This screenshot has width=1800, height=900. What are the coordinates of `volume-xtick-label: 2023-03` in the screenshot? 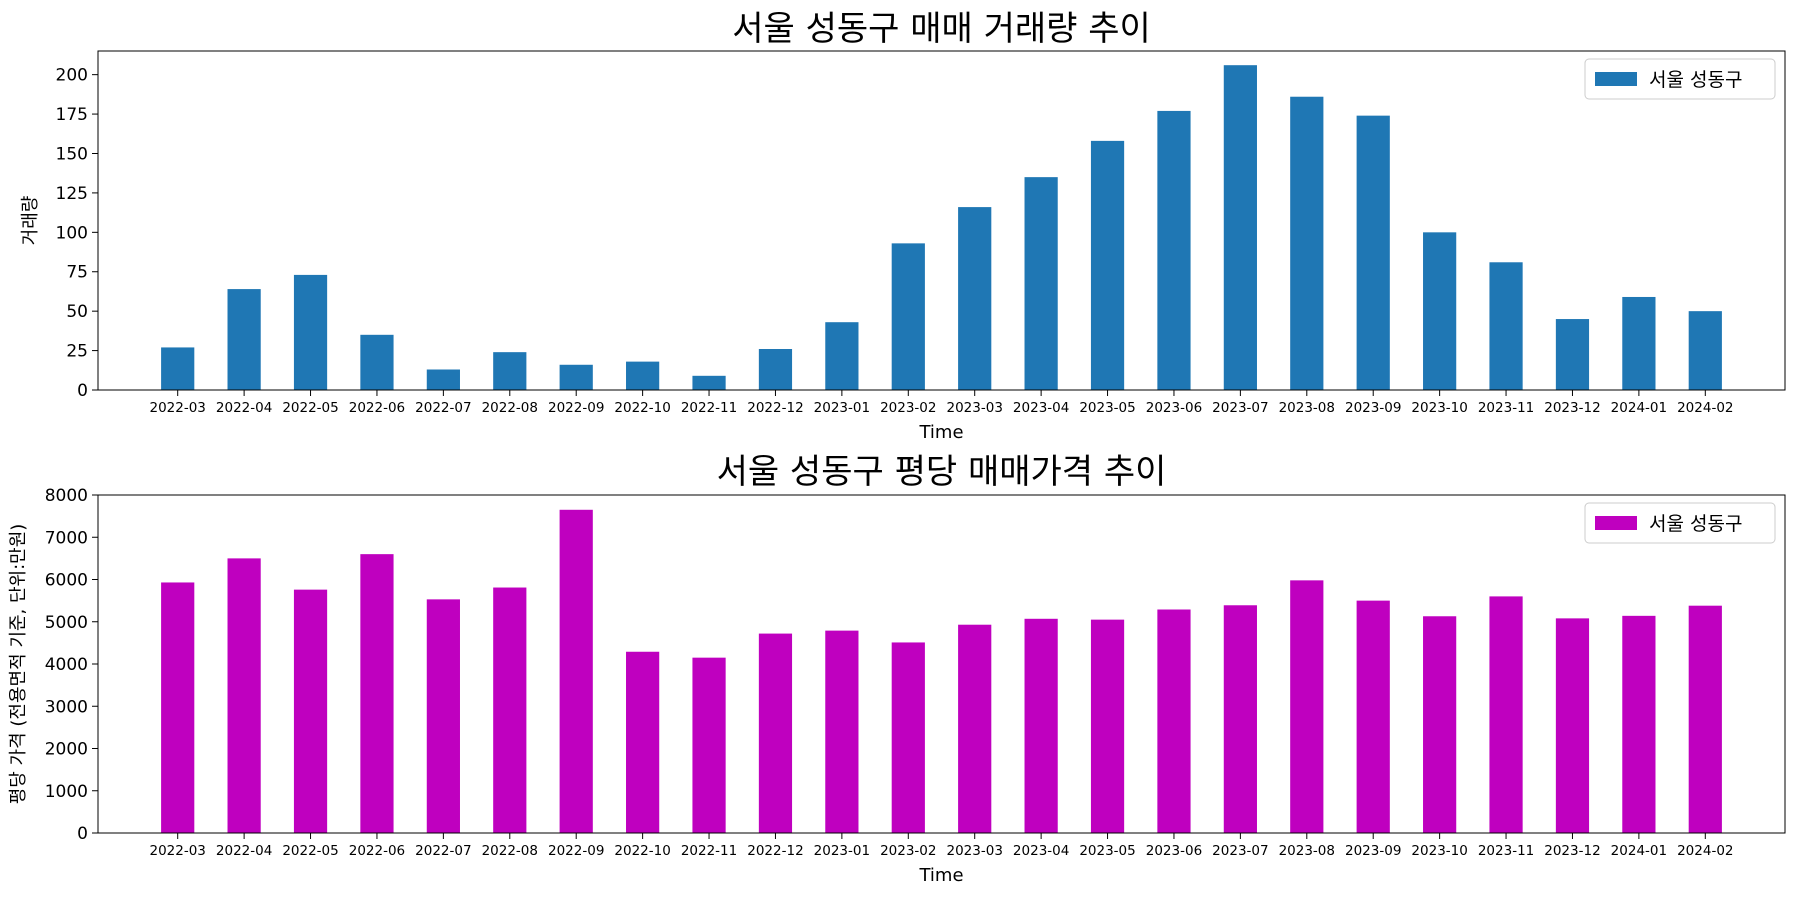 It's located at (975, 408).